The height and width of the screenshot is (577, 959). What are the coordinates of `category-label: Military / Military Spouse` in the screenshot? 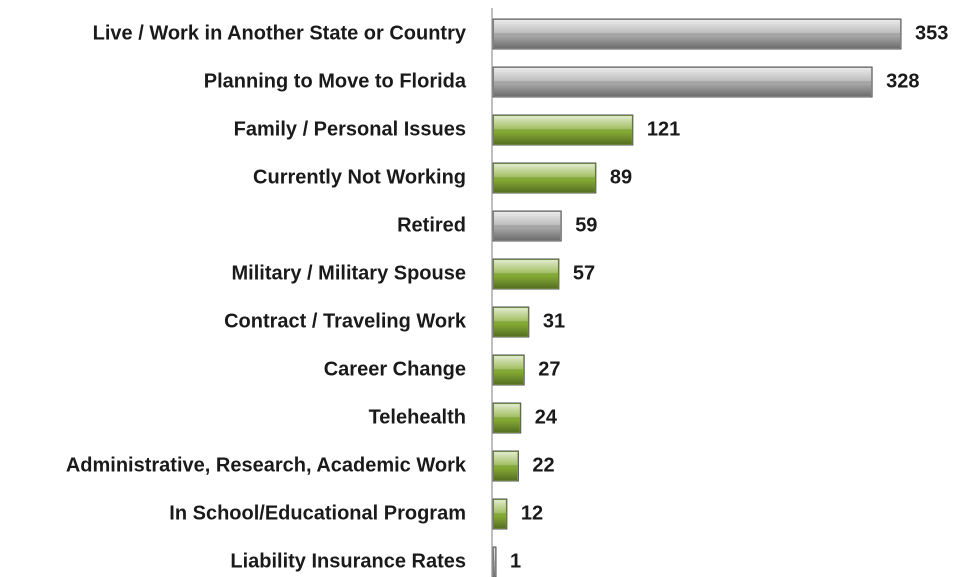 It's located at (348, 273).